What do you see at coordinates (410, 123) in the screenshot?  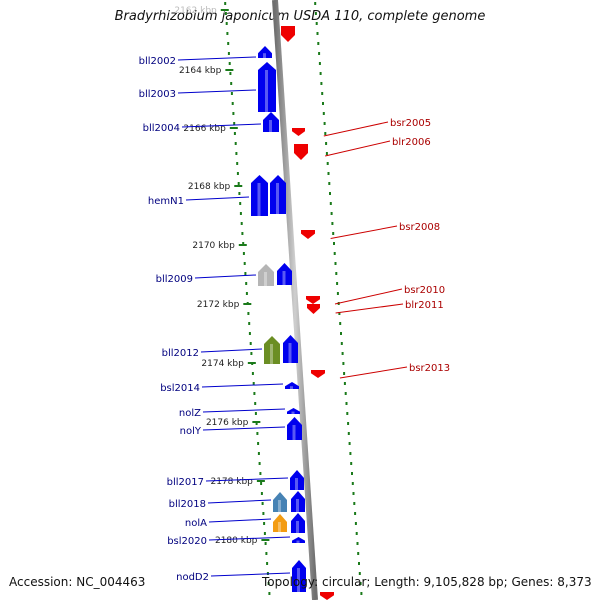 I see `reverse-gene-label: bsr2005` at bounding box center [410, 123].